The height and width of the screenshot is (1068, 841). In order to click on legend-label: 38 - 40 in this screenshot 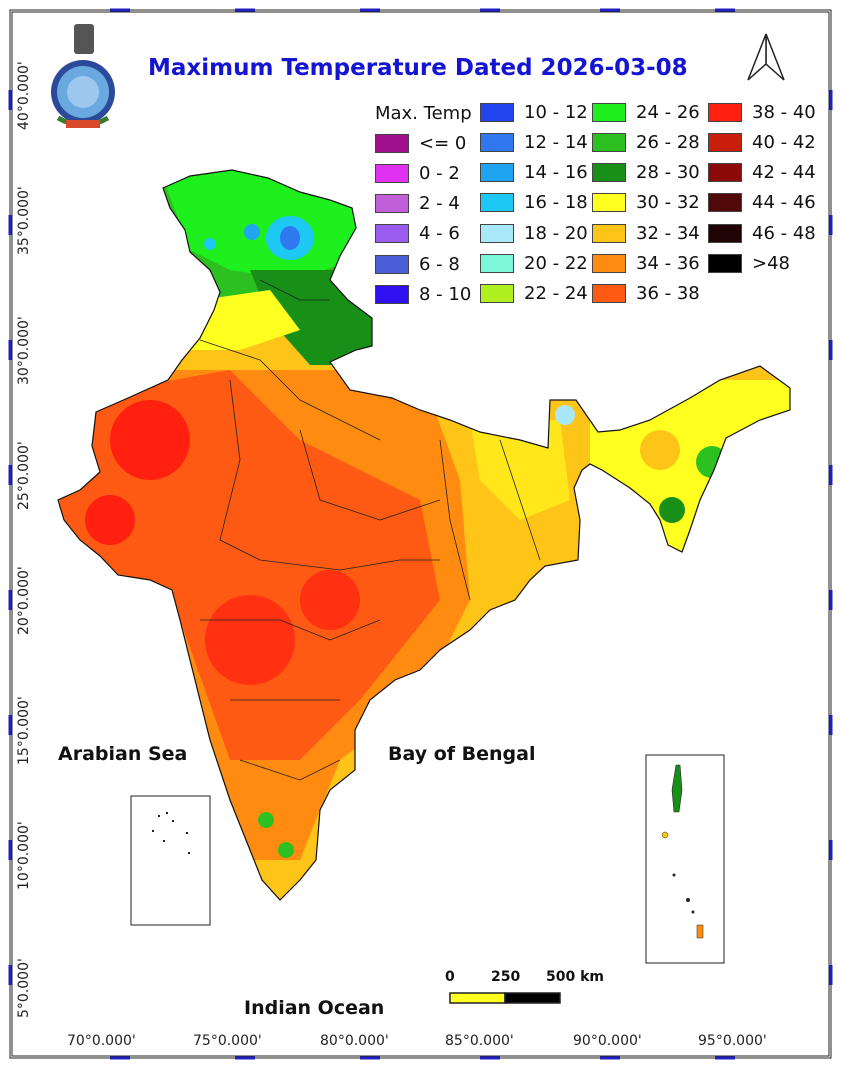, I will do `click(784, 112)`.